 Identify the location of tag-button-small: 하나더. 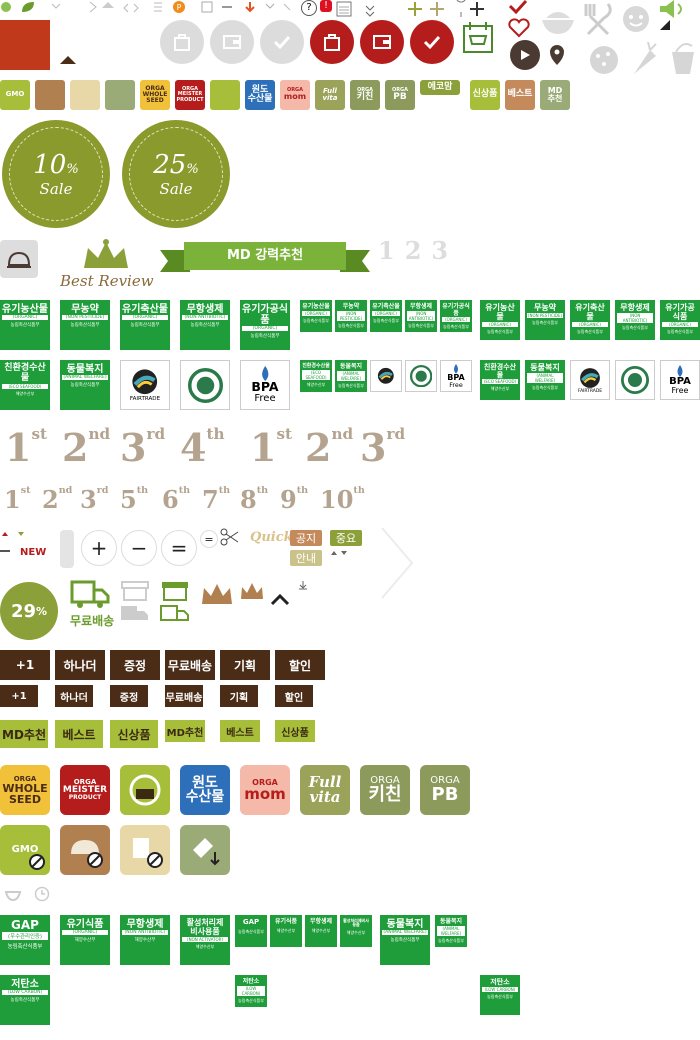
(74, 696).